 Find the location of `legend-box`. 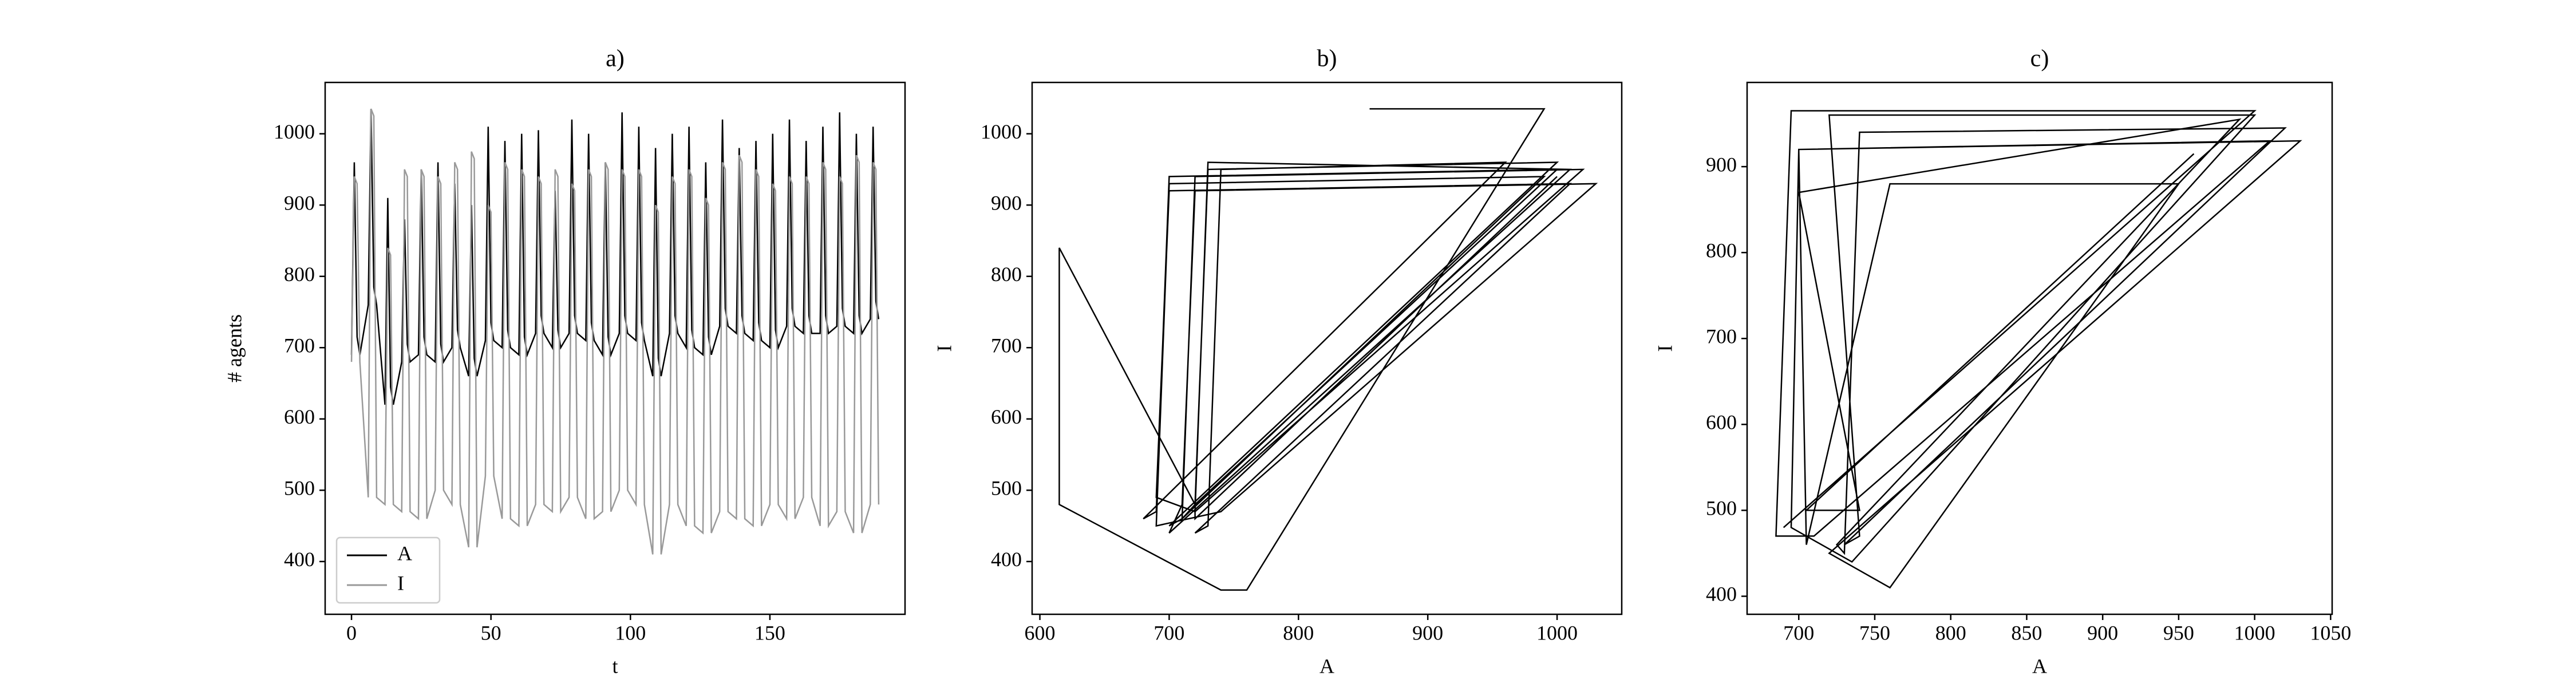

legend-box is located at coordinates (388, 570).